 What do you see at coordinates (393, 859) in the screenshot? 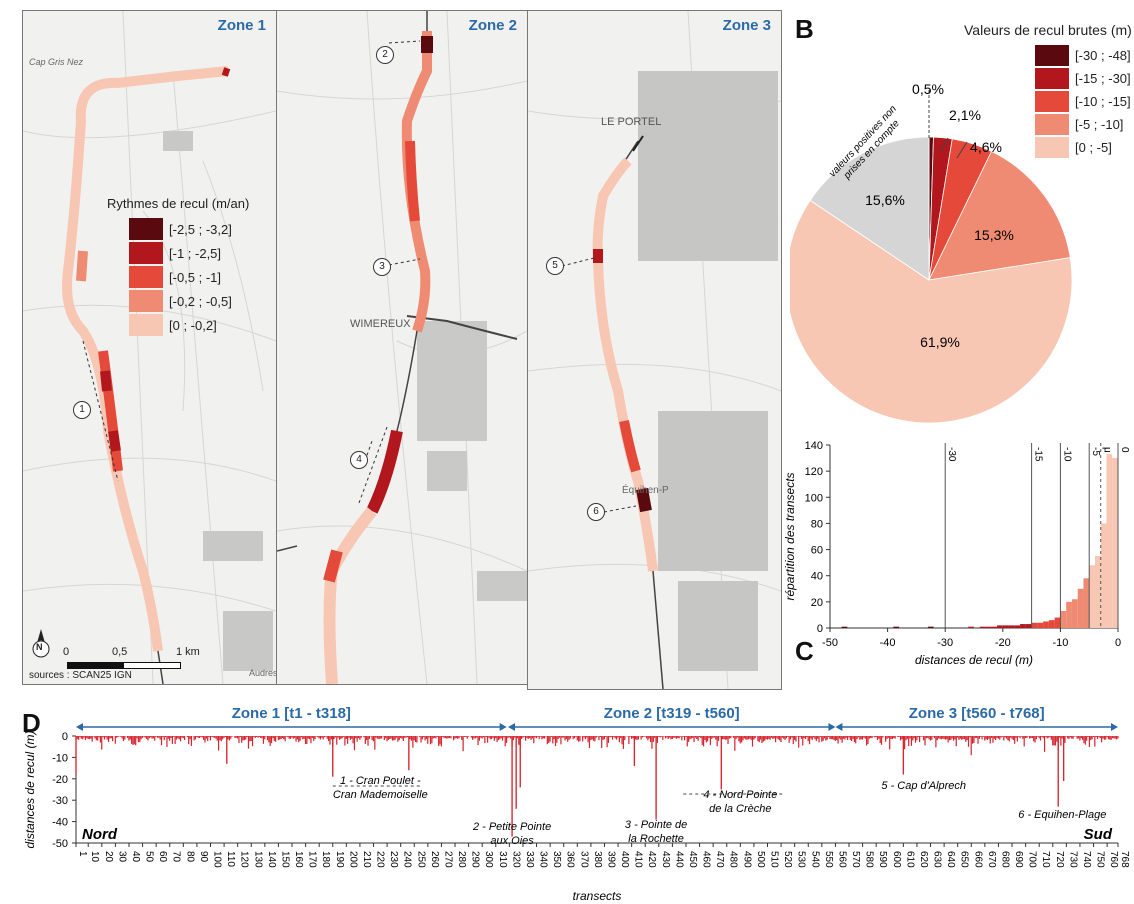
I see `transect-x-tick-label: 230` at bounding box center [393, 859].